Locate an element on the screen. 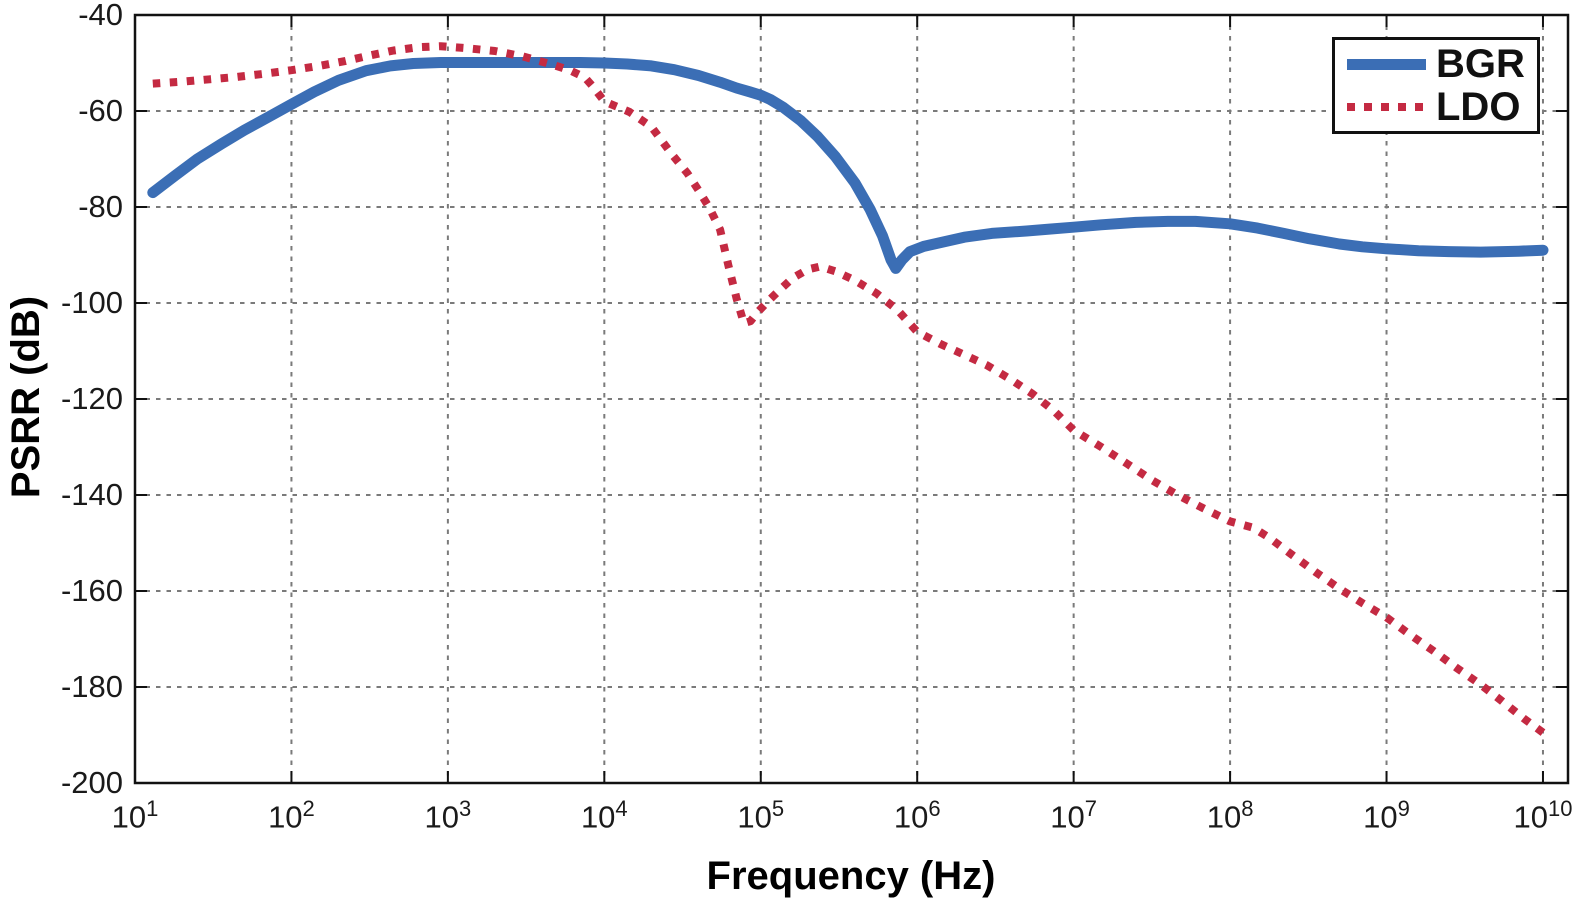 The height and width of the screenshot is (908, 1575). y-tick-label: -180 is located at coordinates (91, 686).